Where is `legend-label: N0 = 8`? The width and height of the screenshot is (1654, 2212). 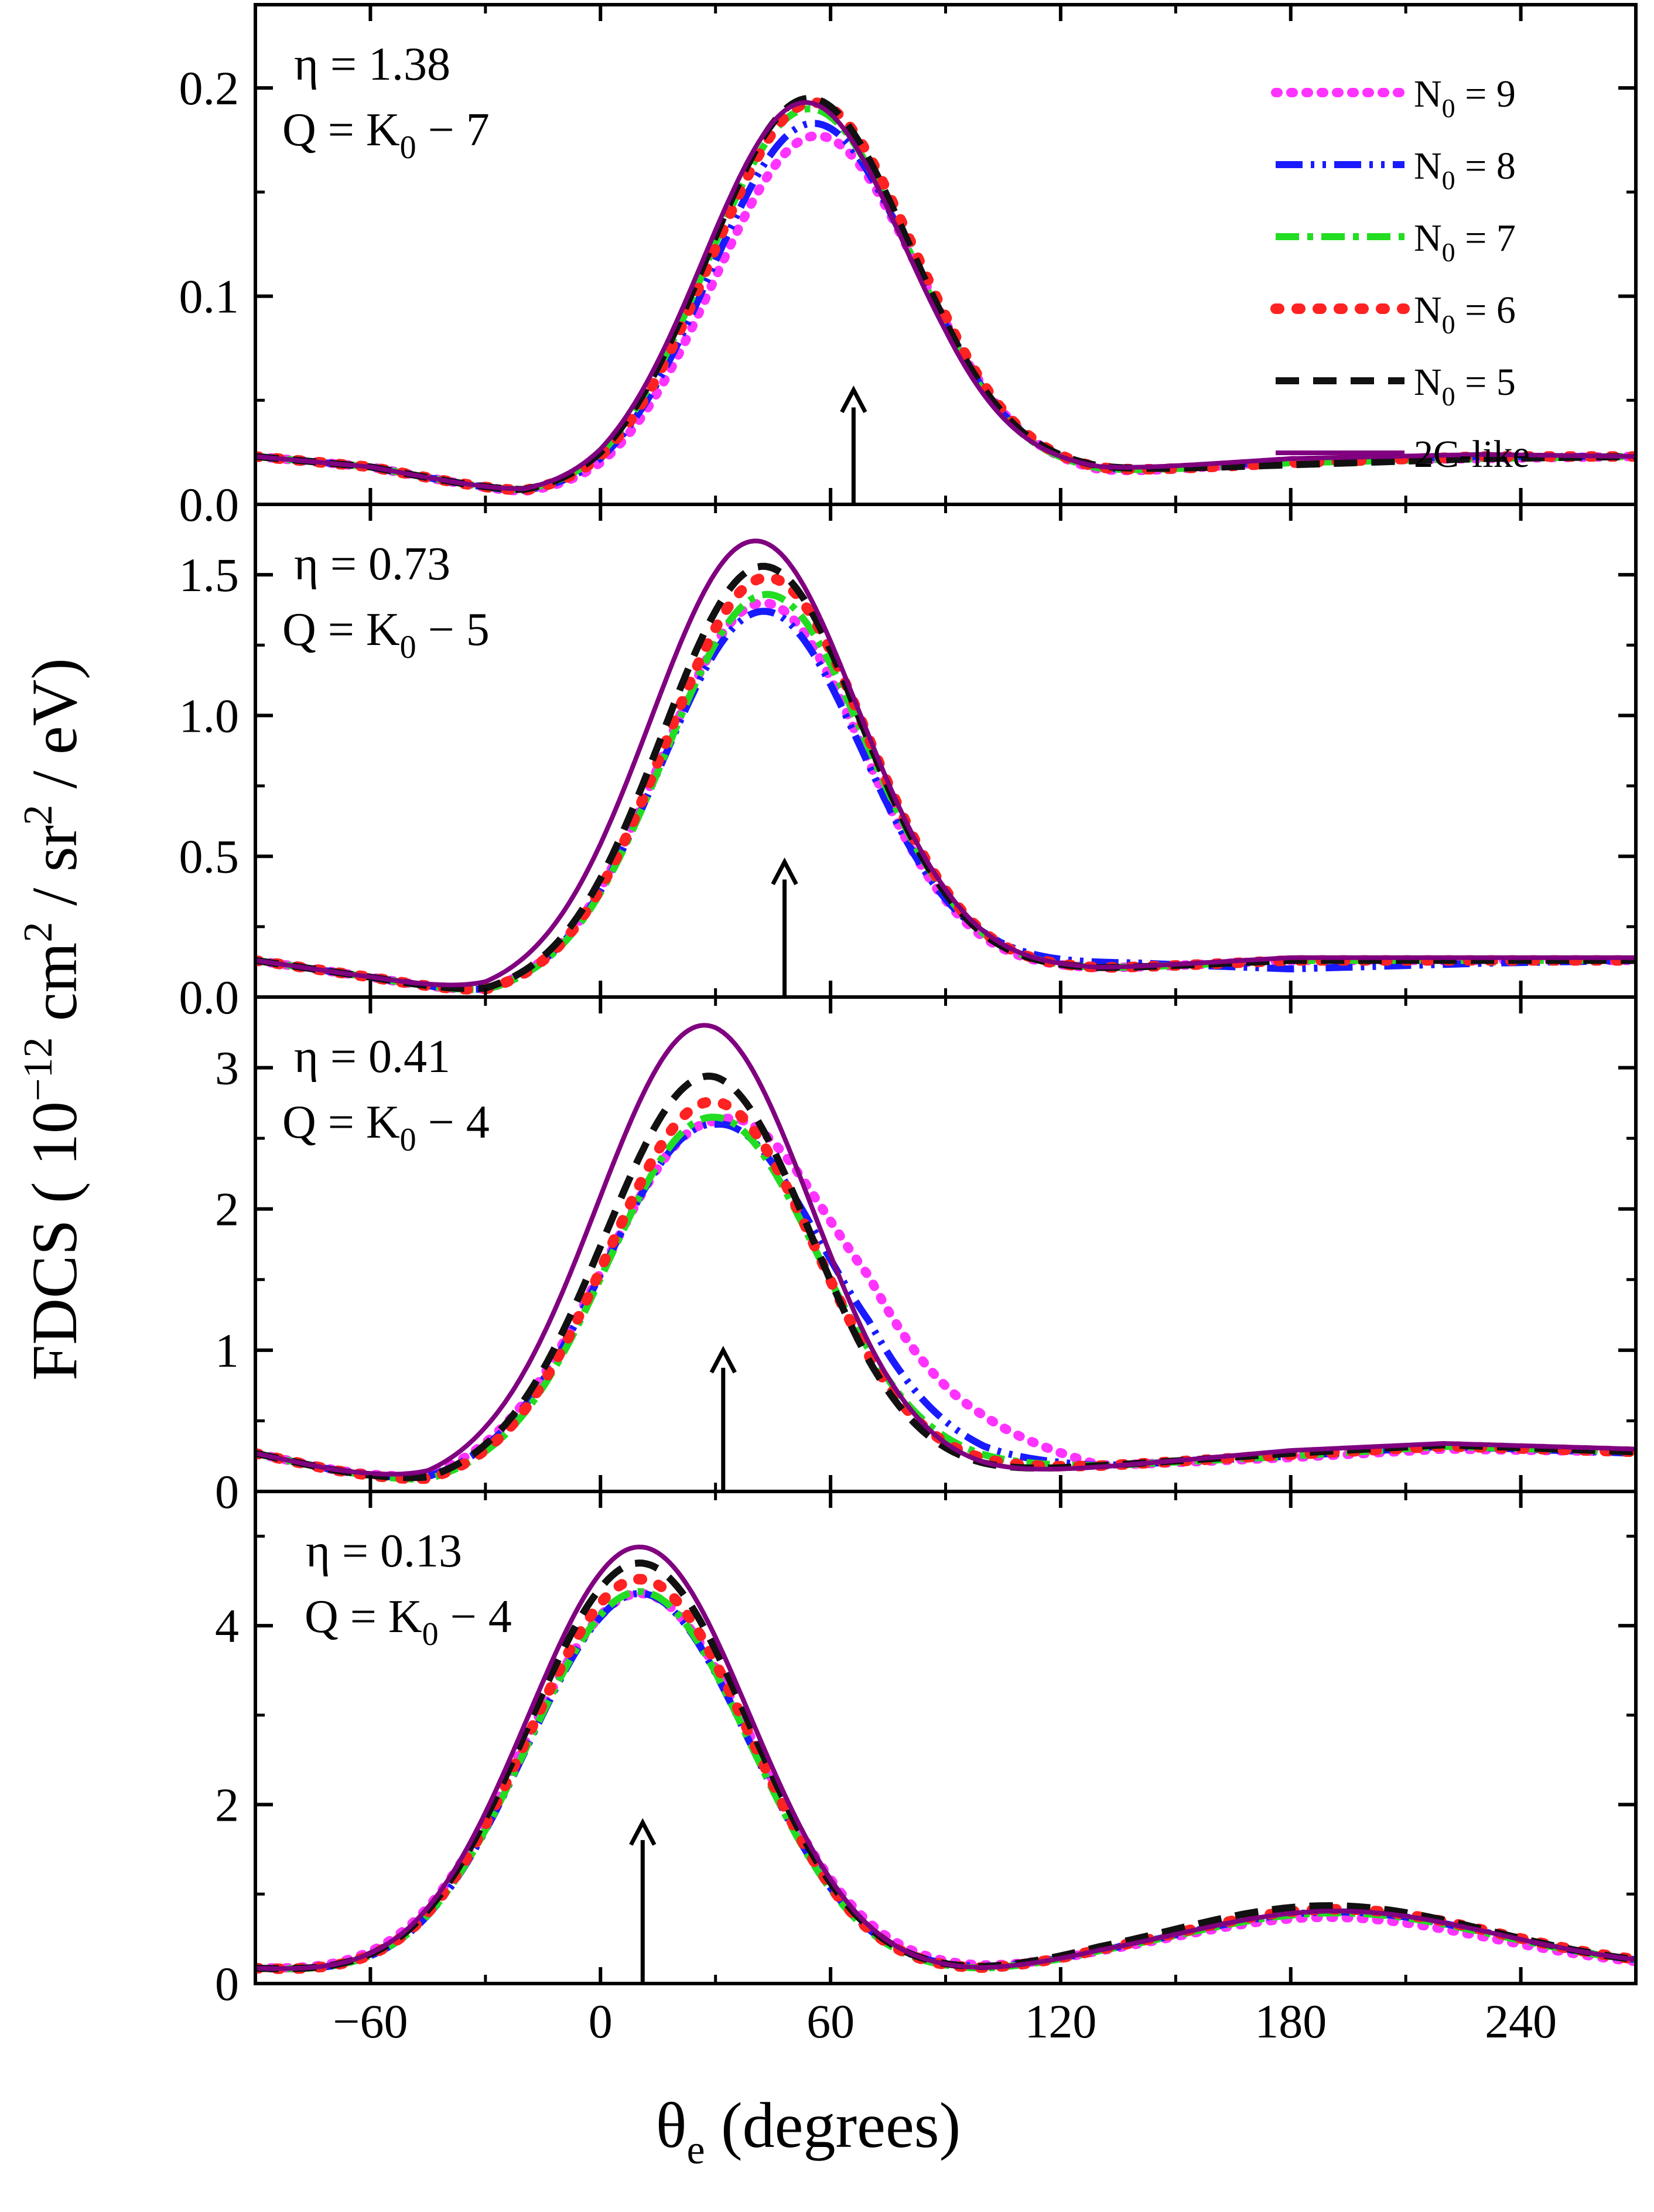
legend-label: N0 = 8 is located at coordinates (1465, 170).